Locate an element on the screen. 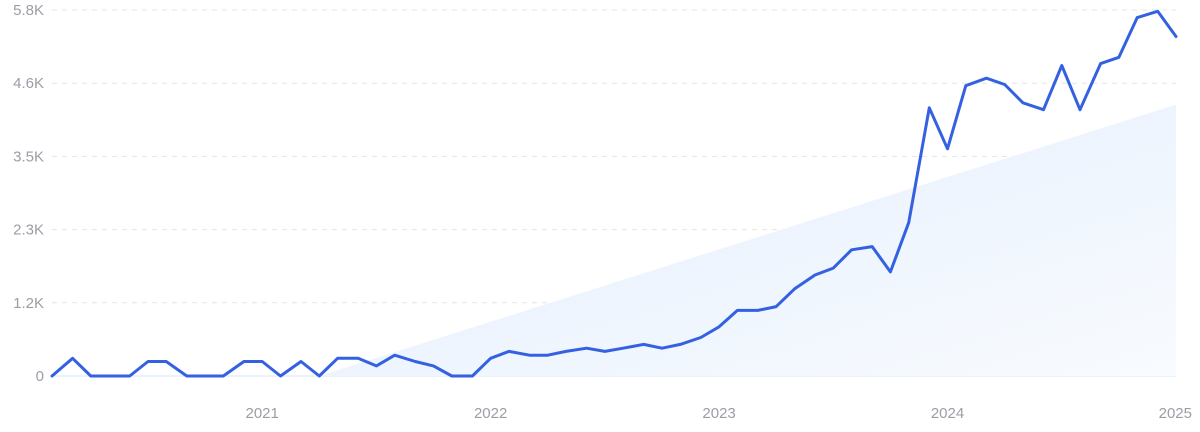 This screenshot has height=432, width=1200. x-tick-label-2024: 2024 is located at coordinates (947, 413).